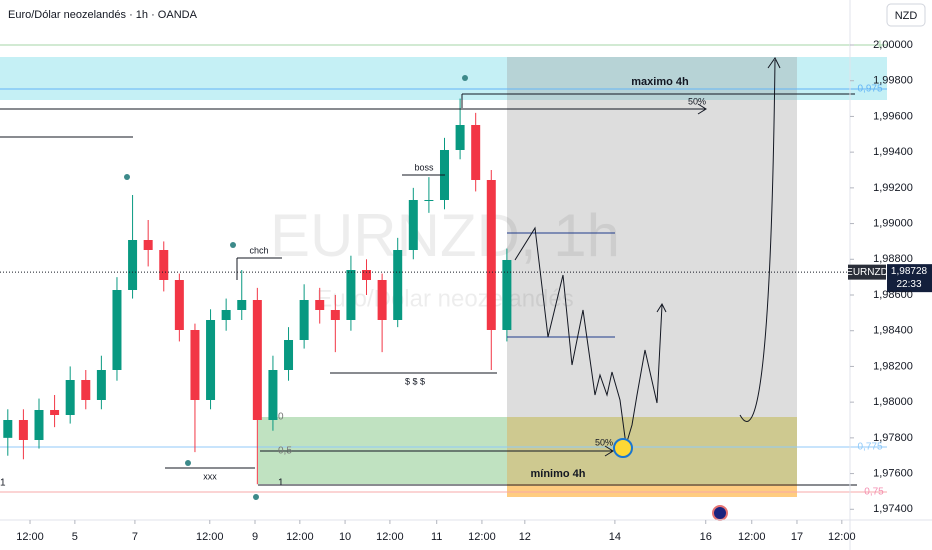 This screenshot has height=550, width=932. What do you see at coordinates (660, 82) in the screenshot?
I see `annotation: maximo 4h` at bounding box center [660, 82].